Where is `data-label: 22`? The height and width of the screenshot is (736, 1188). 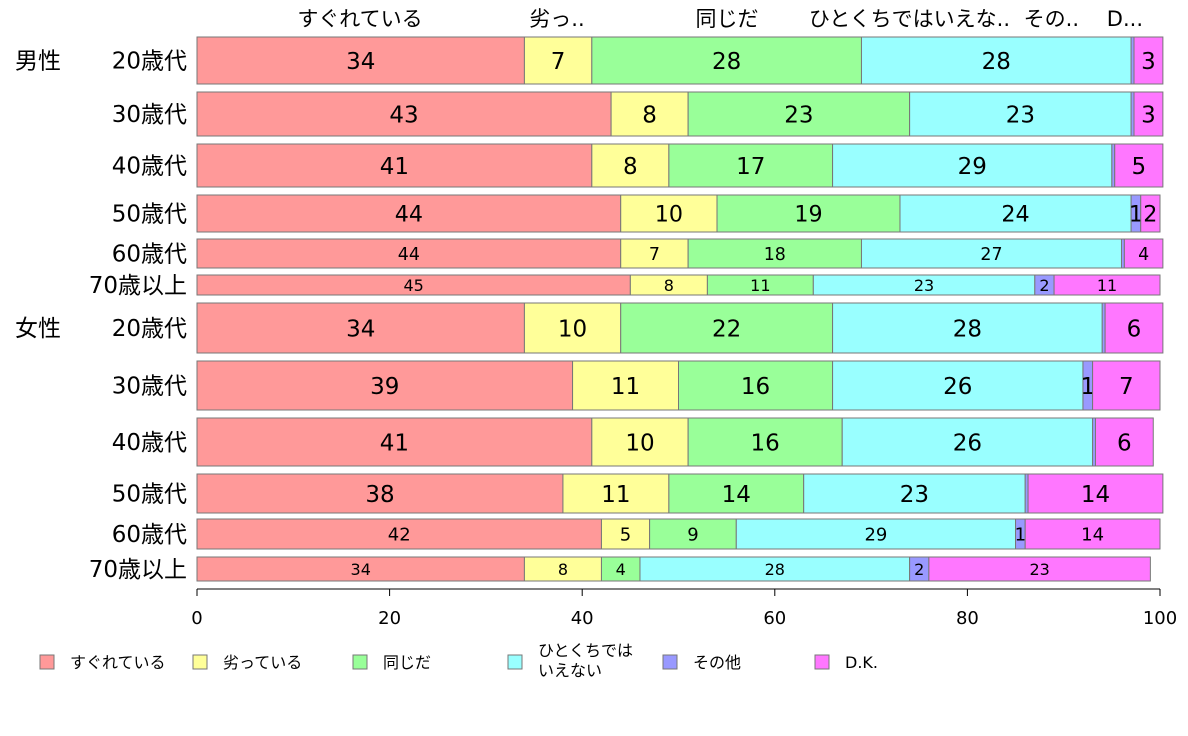
data-label: 22 is located at coordinates (726, 330).